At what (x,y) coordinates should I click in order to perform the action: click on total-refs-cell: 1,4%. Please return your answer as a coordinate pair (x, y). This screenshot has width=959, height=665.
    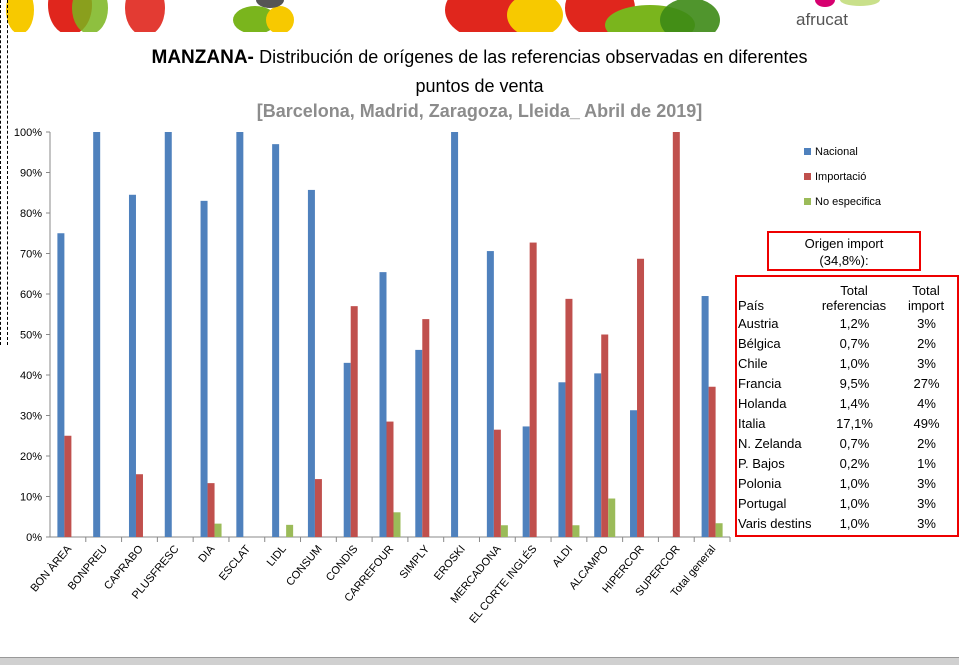
    Looking at the image, I should click on (854, 403).